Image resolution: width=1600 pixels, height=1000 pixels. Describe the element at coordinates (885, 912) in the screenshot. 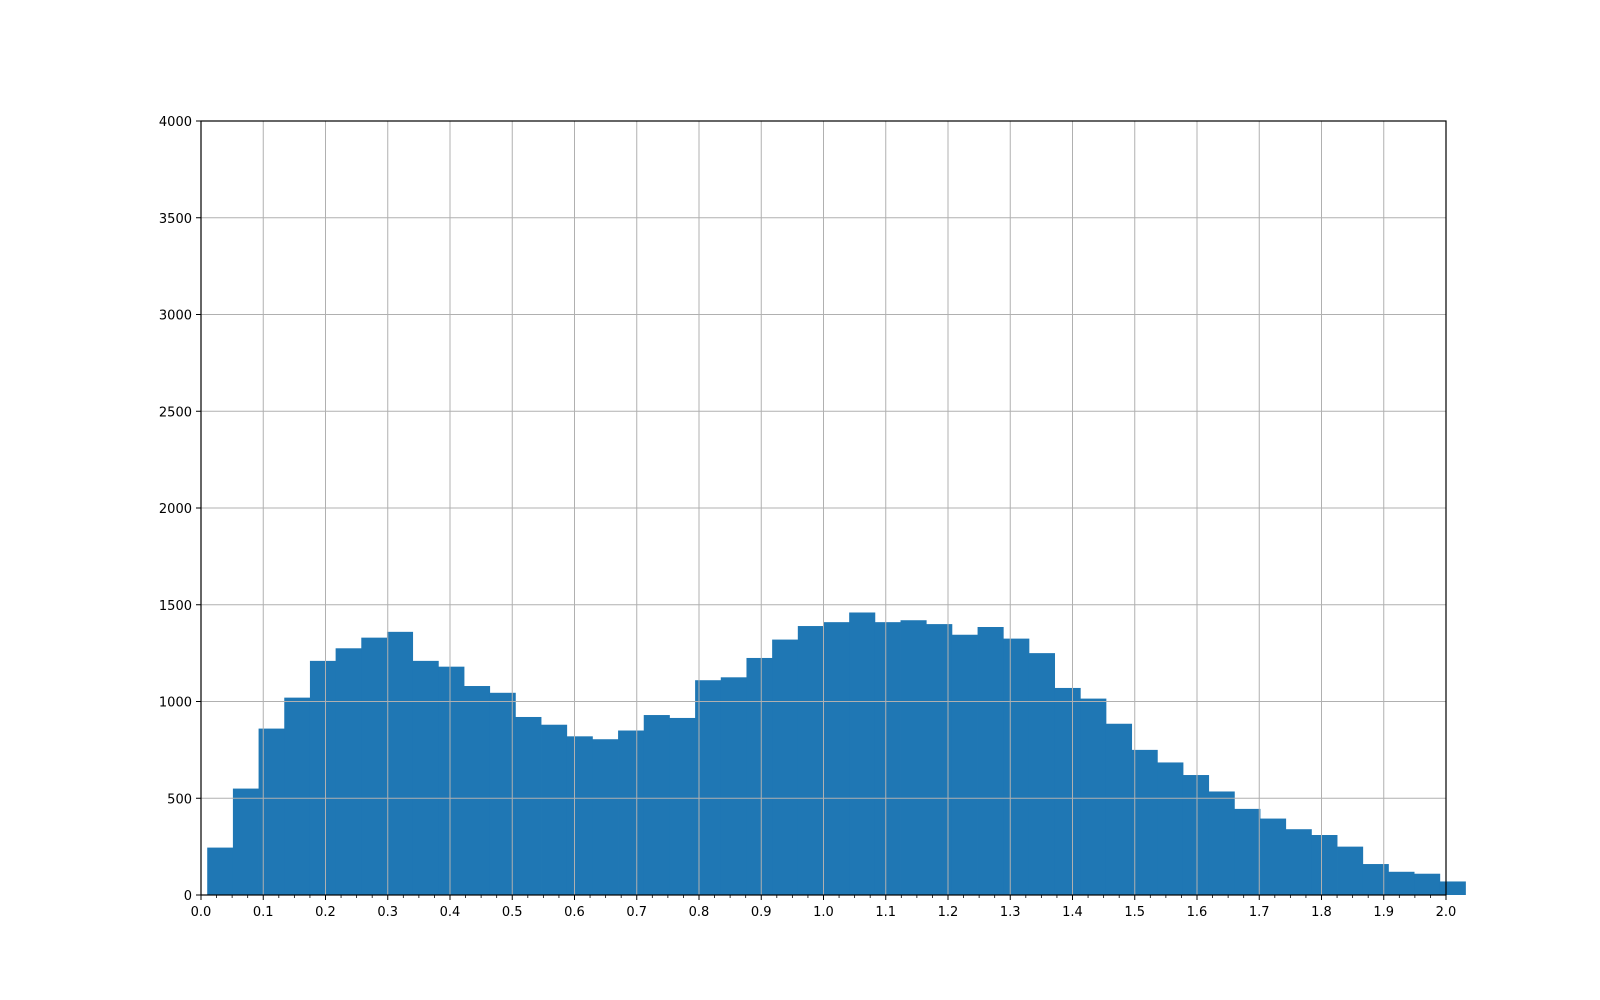

I see `x-tick-label: 1.1` at that location.